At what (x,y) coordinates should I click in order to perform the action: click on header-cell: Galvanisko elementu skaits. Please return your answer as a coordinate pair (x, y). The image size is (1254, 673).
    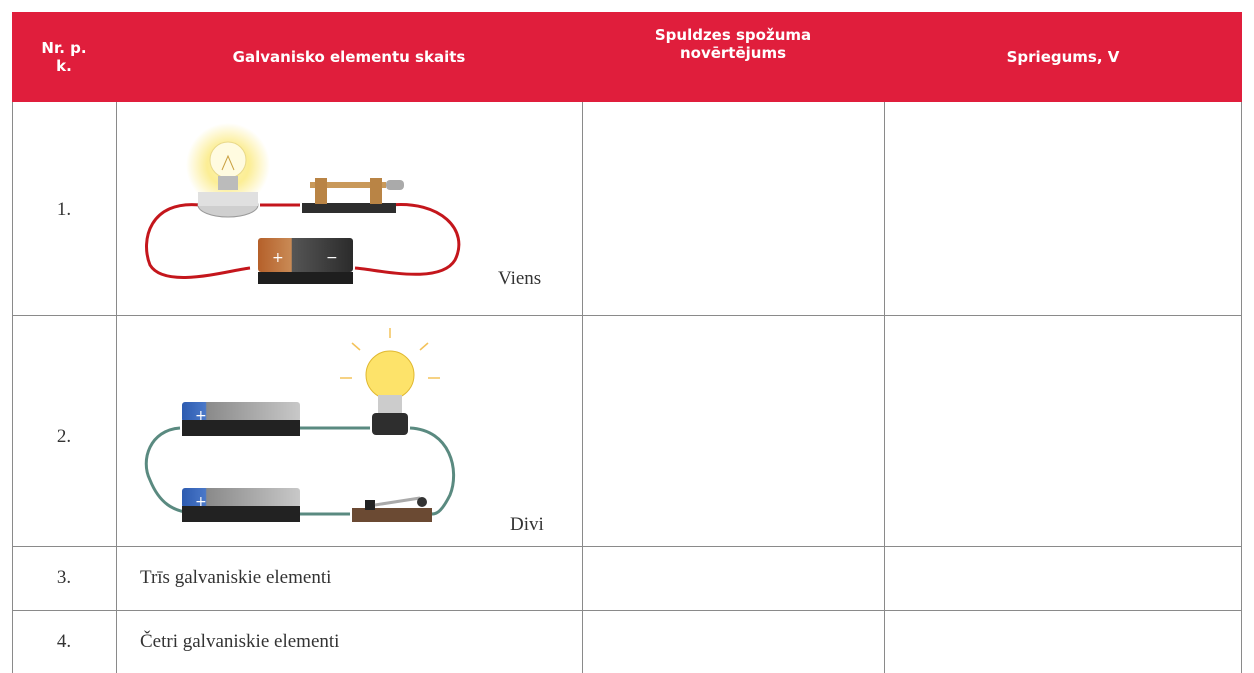
    Looking at the image, I should click on (349, 57).